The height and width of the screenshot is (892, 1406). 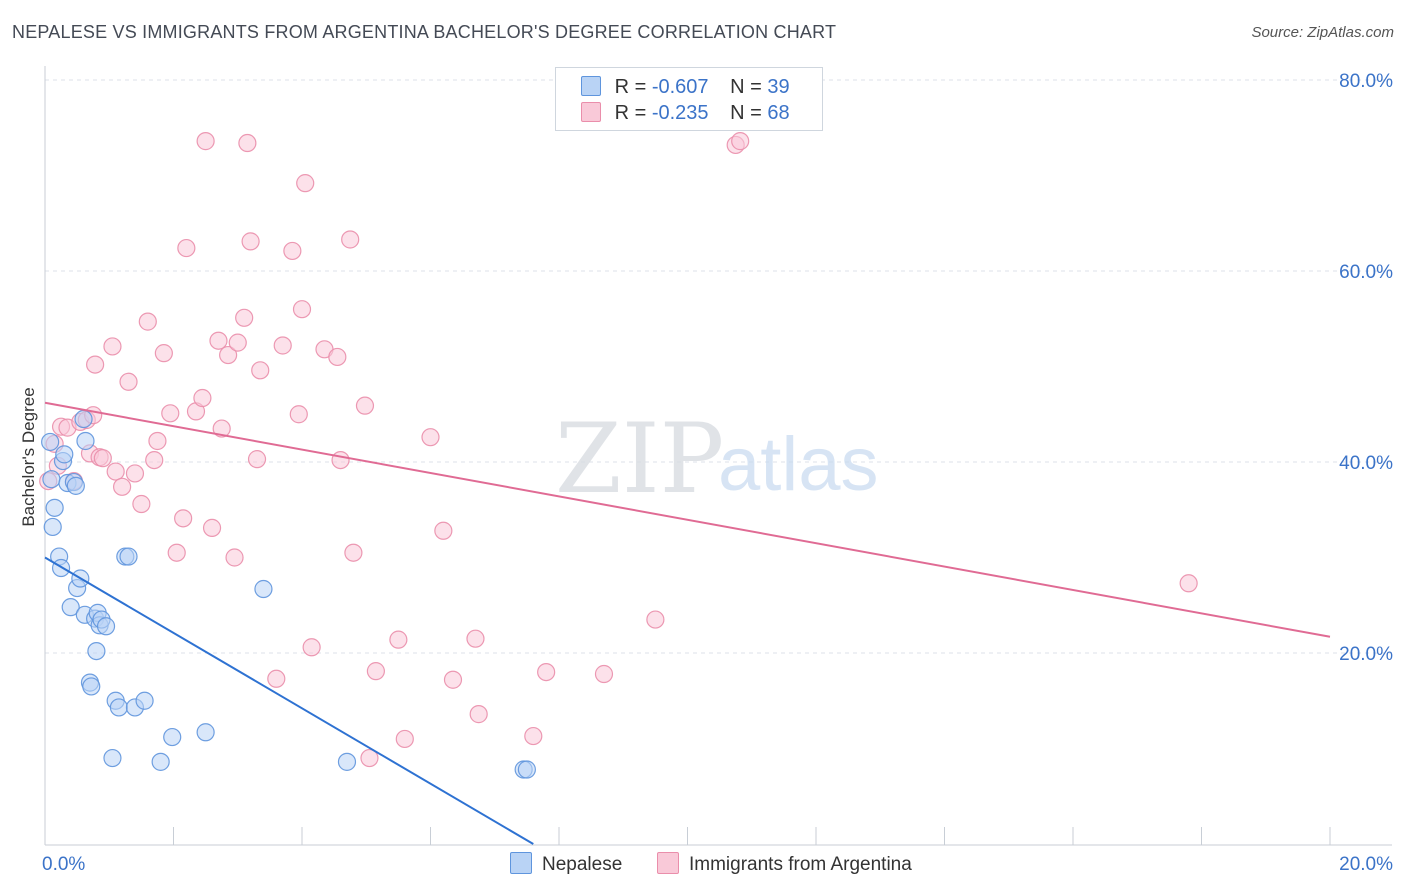 I want to click on legend-swatch-argentina, so click(x=591, y=112).